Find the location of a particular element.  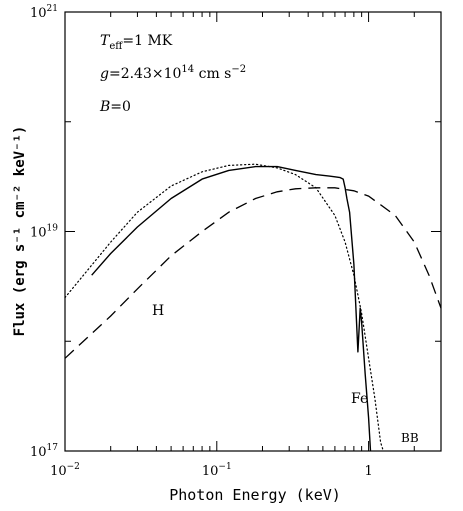

x-axis-label: Photon Energy (keV) is located at coordinates (255, 495).